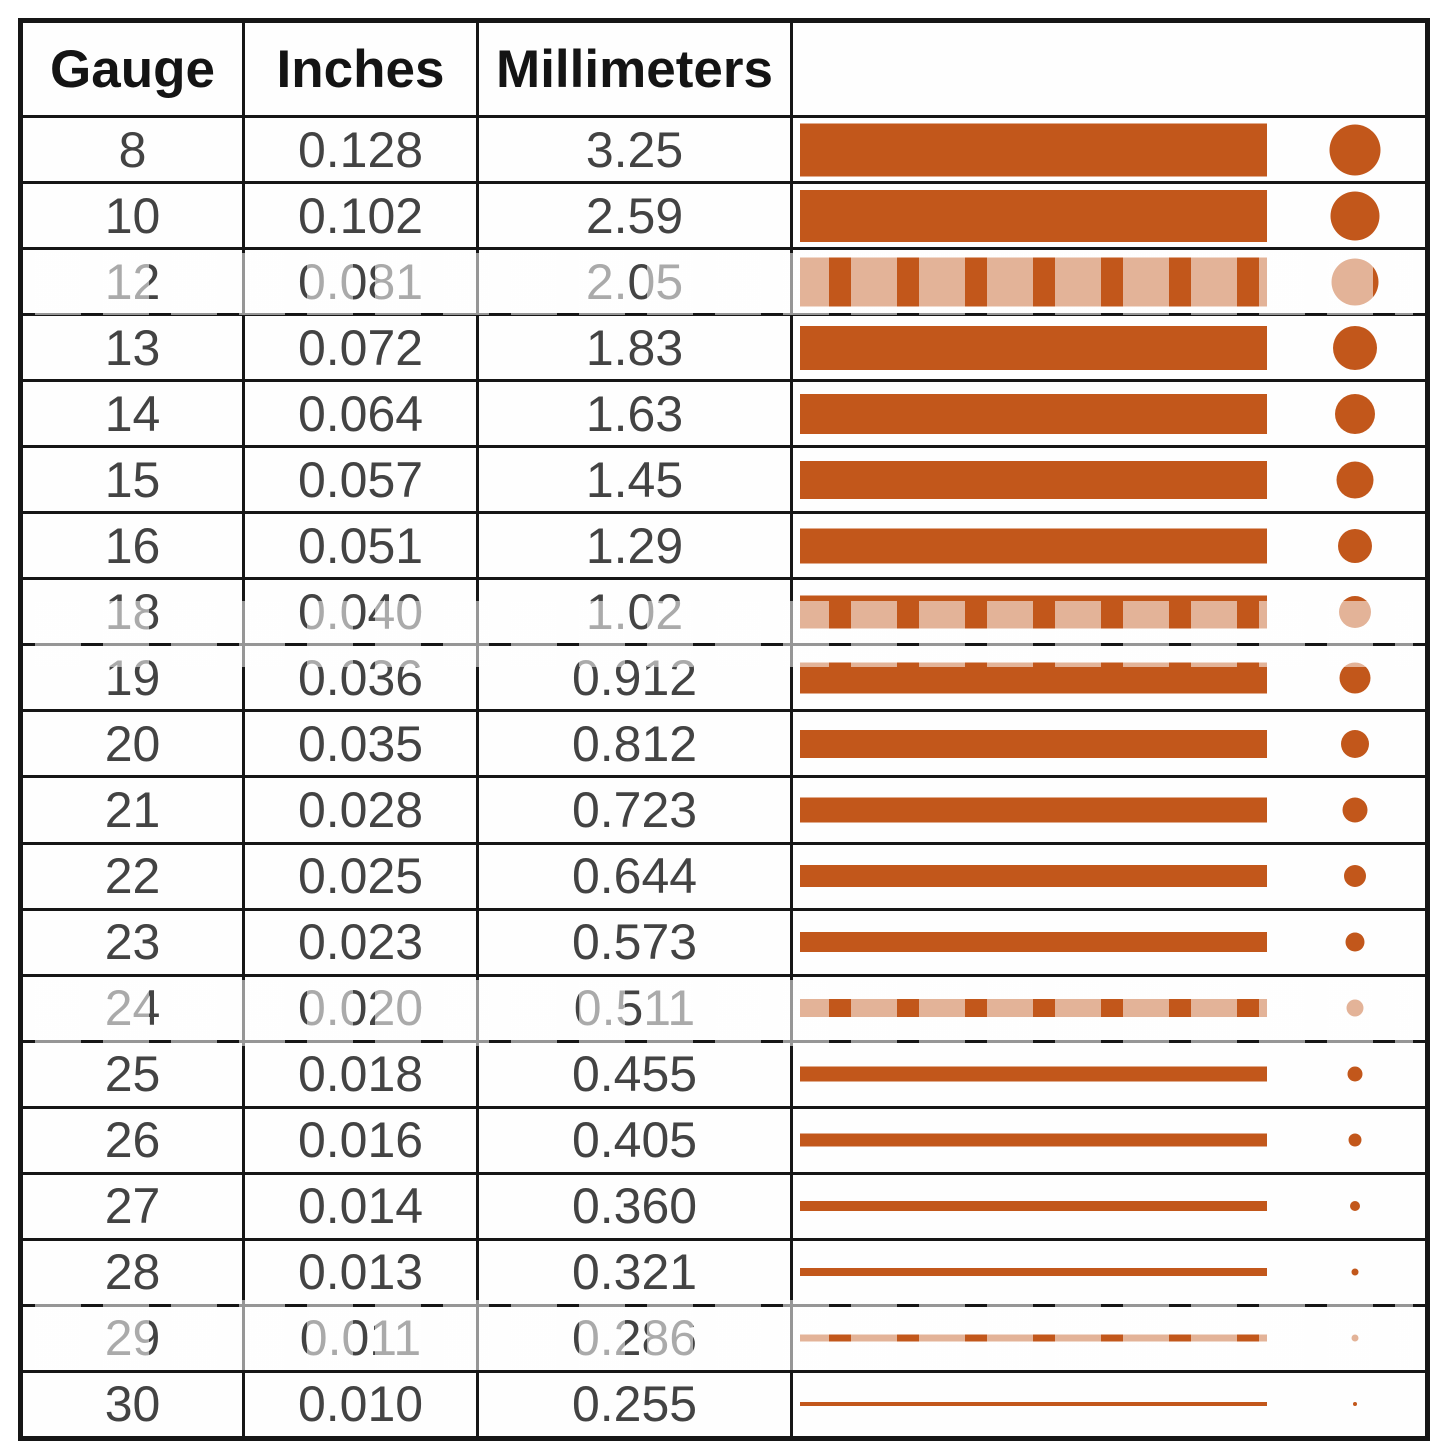  Describe the element at coordinates (724, 214) in the screenshot. I see `table-row: 10 0.102 2.59` at that location.